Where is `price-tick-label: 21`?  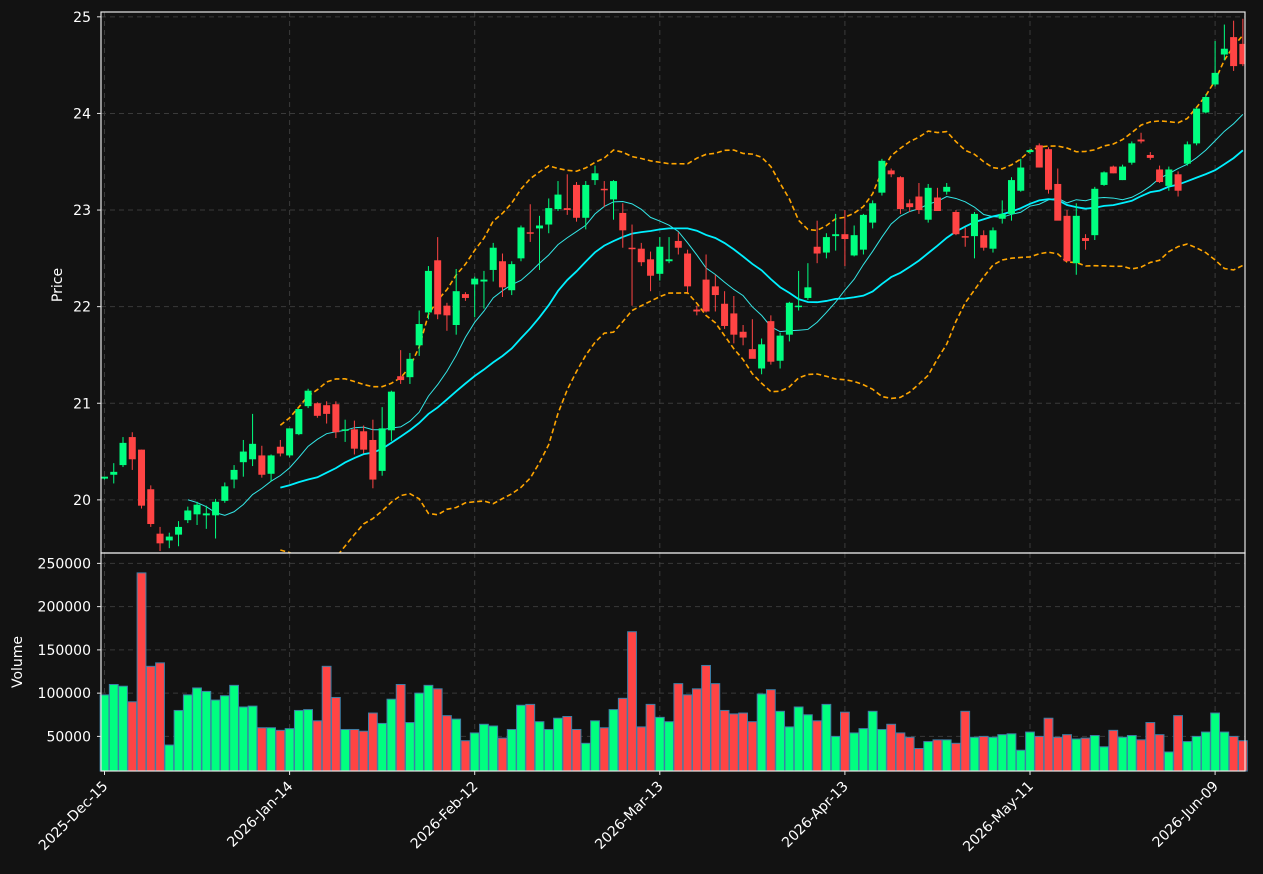
price-tick-label: 21 is located at coordinates (82, 404).